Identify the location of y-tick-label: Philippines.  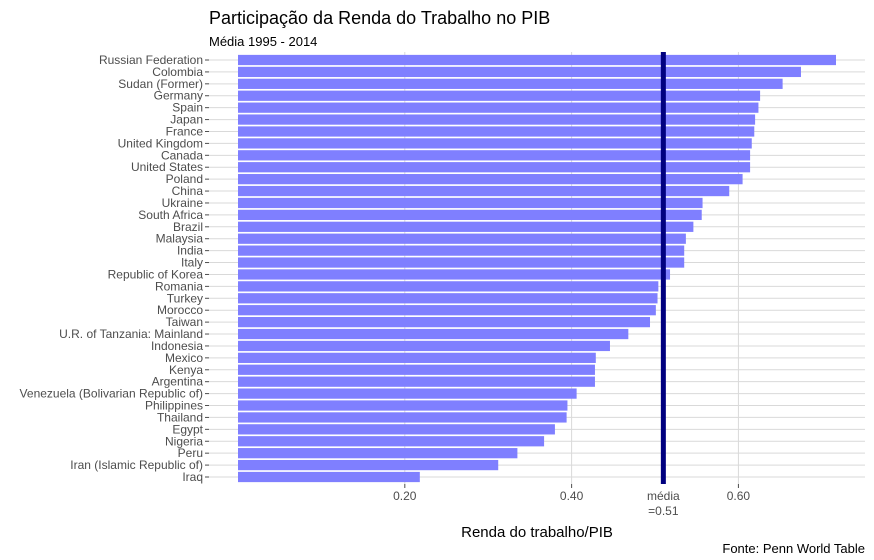
(174, 406).